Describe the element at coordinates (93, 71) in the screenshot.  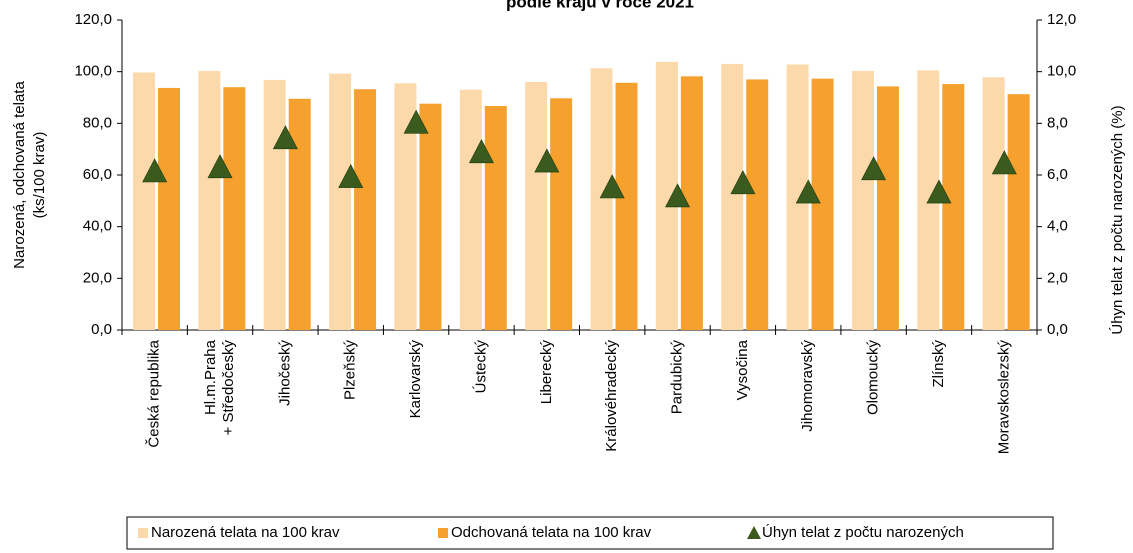
I see `y-tick-label: 100,0` at that location.